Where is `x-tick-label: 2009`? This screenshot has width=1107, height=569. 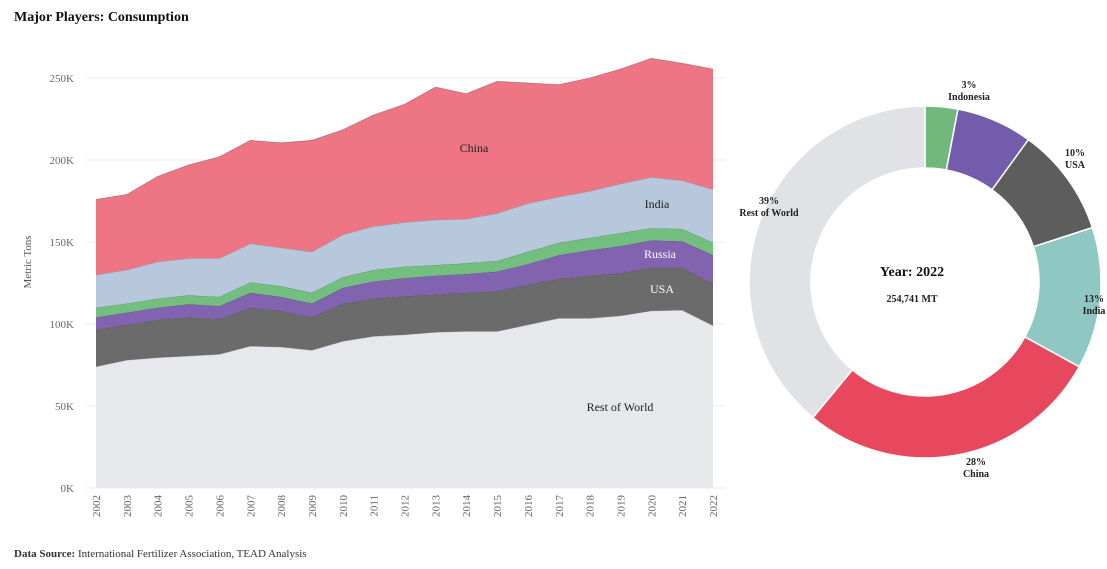
x-tick-label: 2009 is located at coordinates (313, 506).